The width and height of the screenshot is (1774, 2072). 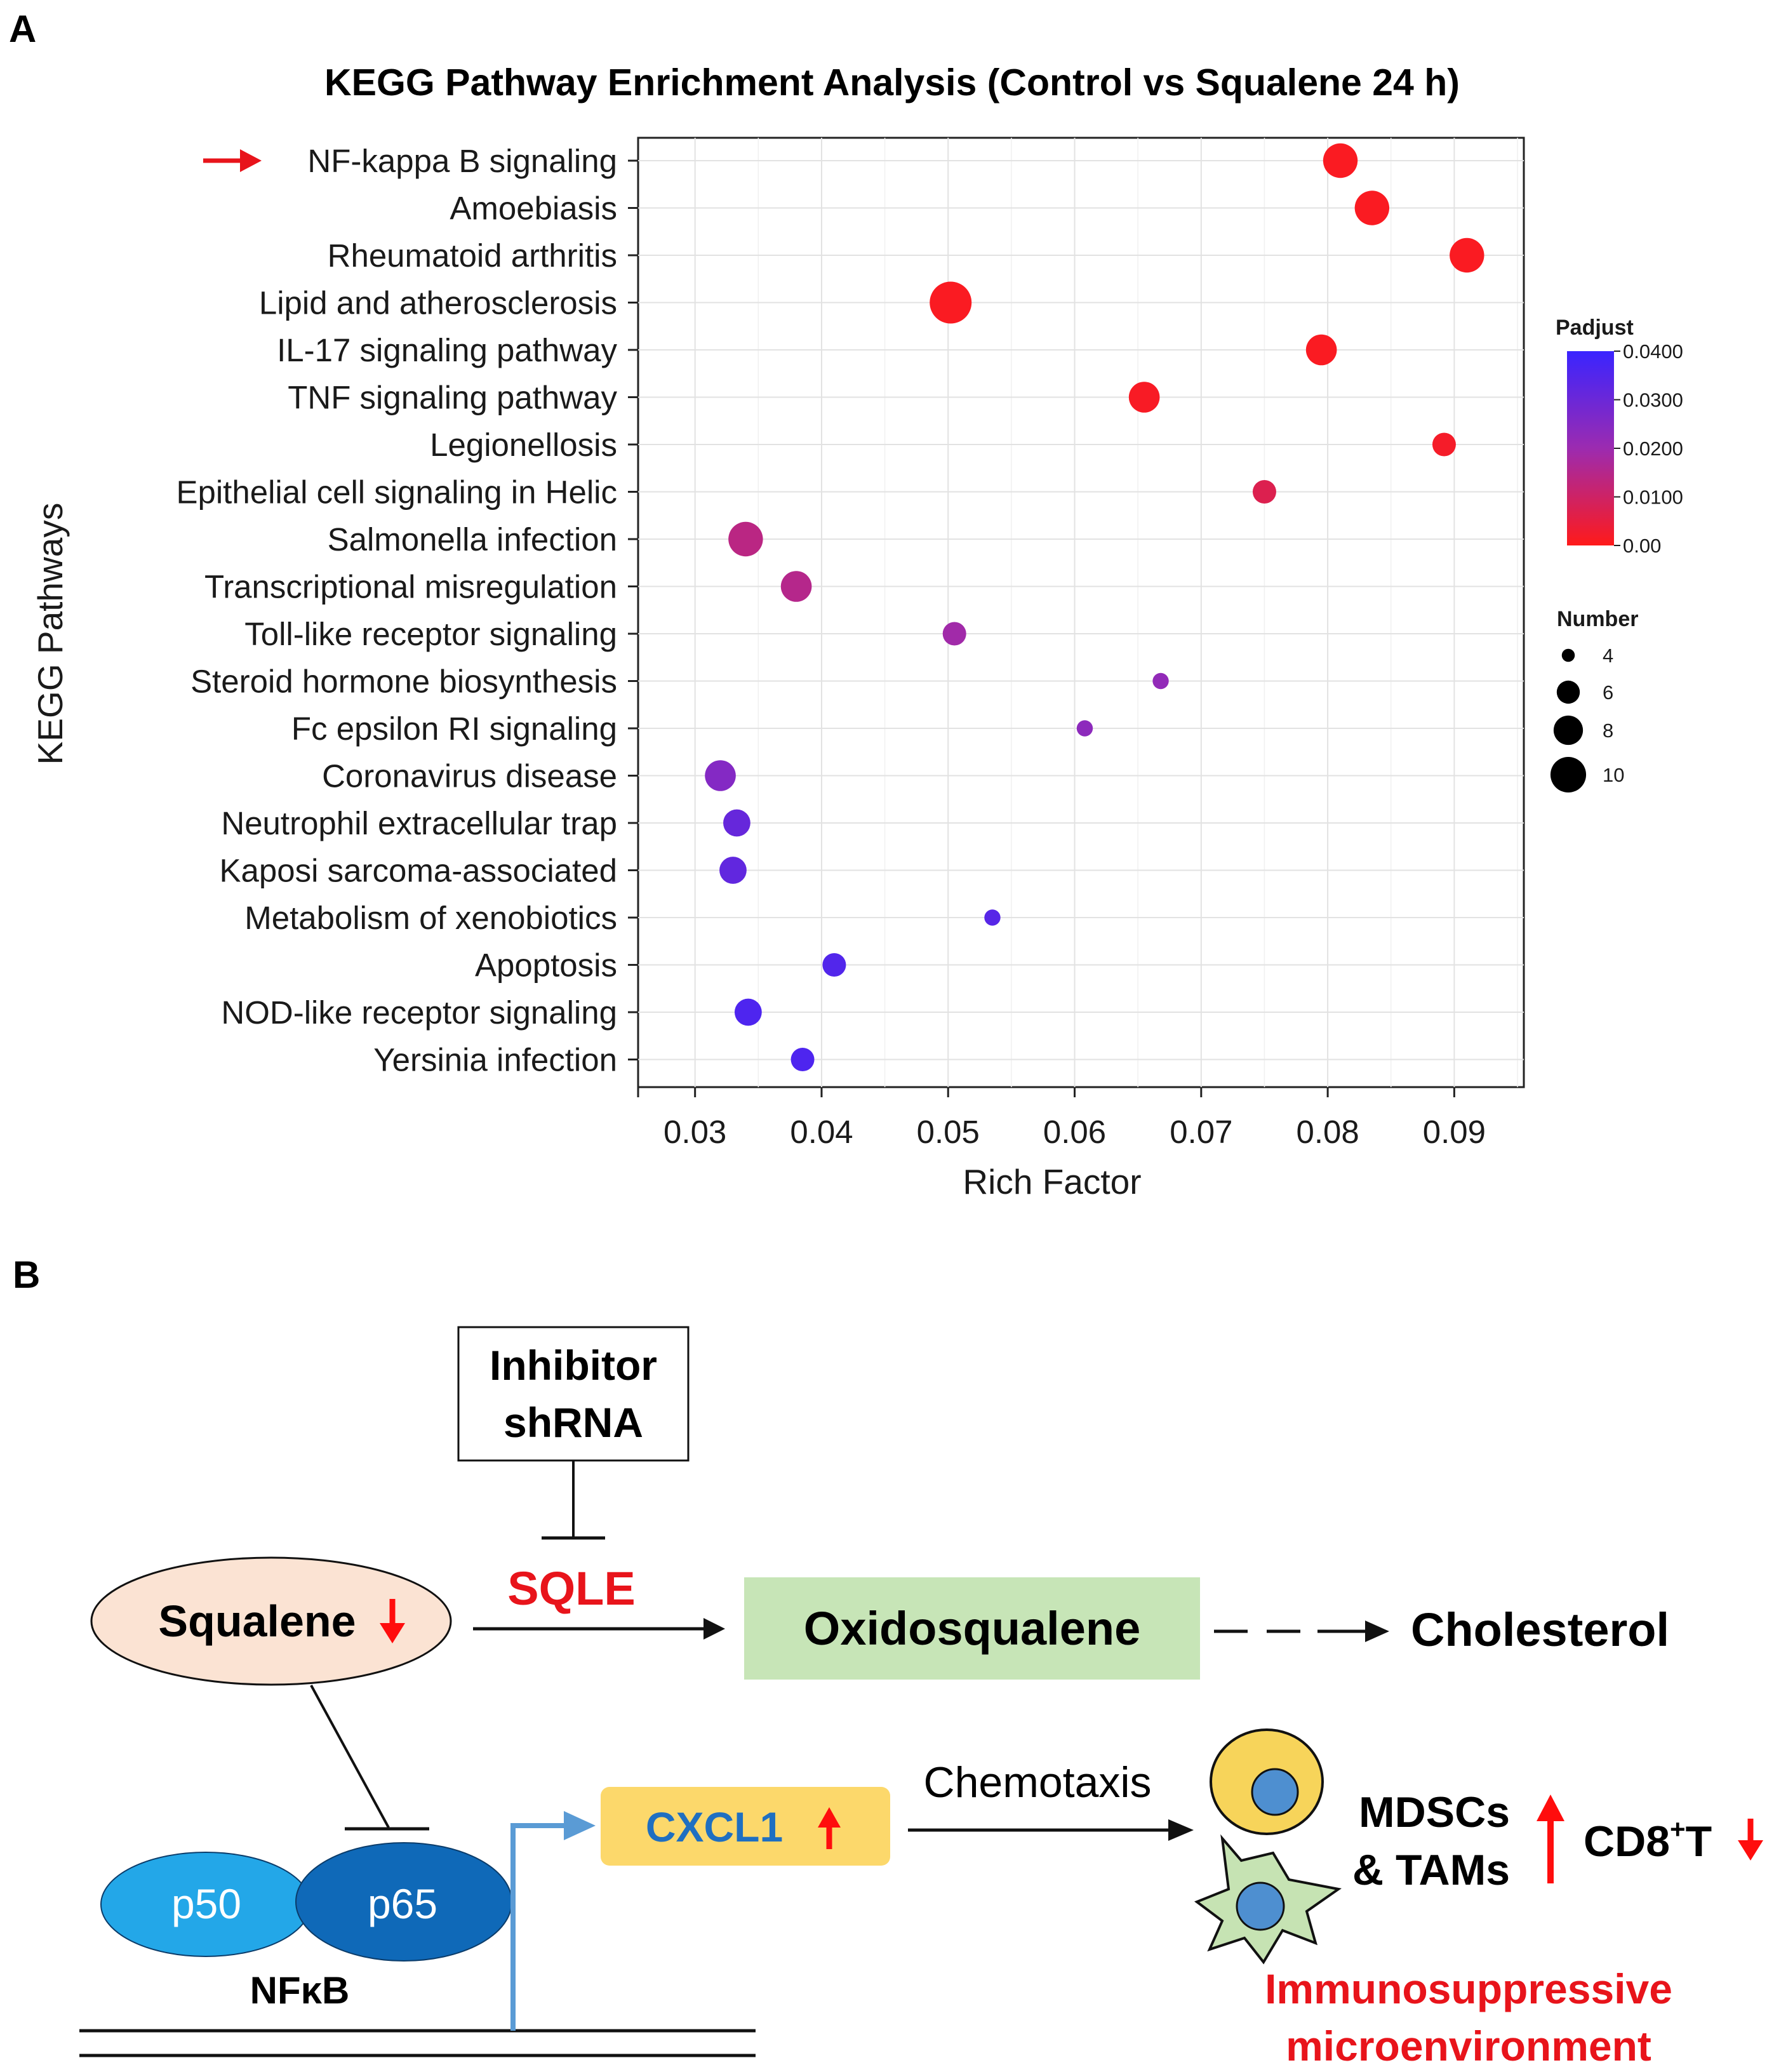 What do you see at coordinates (1648, 1840) in the screenshot?
I see `cd8-label: CD8+T` at bounding box center [1648, 1840].